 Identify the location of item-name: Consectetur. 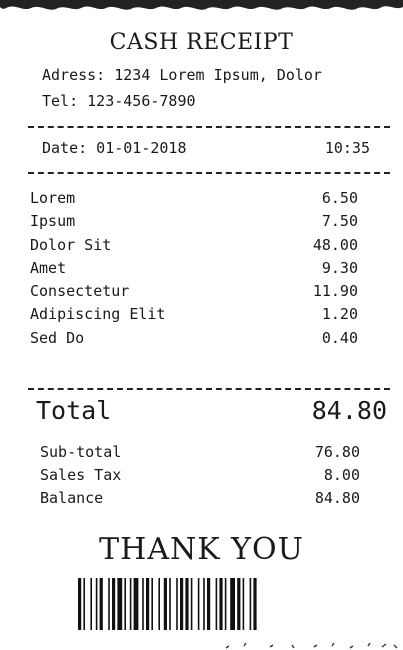
(80, 291).